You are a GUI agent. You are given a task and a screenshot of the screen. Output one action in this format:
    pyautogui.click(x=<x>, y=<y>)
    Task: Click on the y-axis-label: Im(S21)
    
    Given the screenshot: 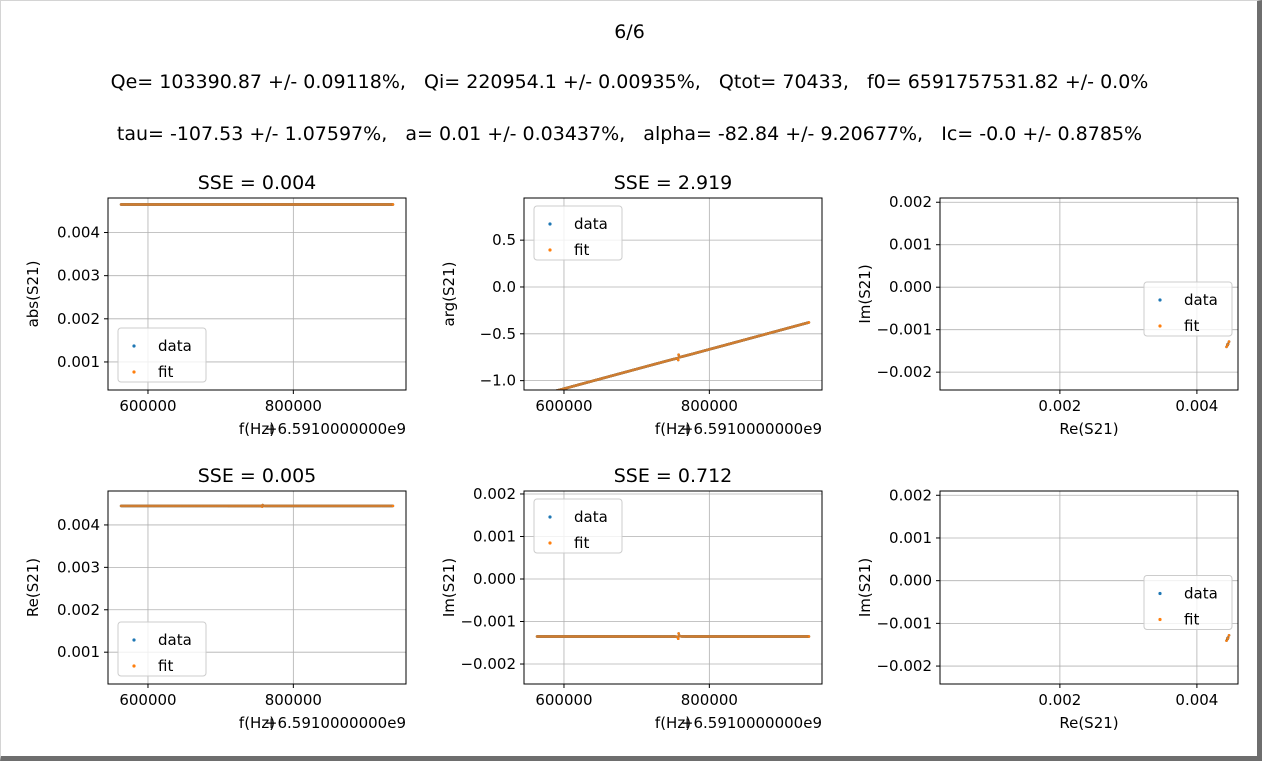 What is the action you would take?
    pyautogui.click(x=865, y=293)
    